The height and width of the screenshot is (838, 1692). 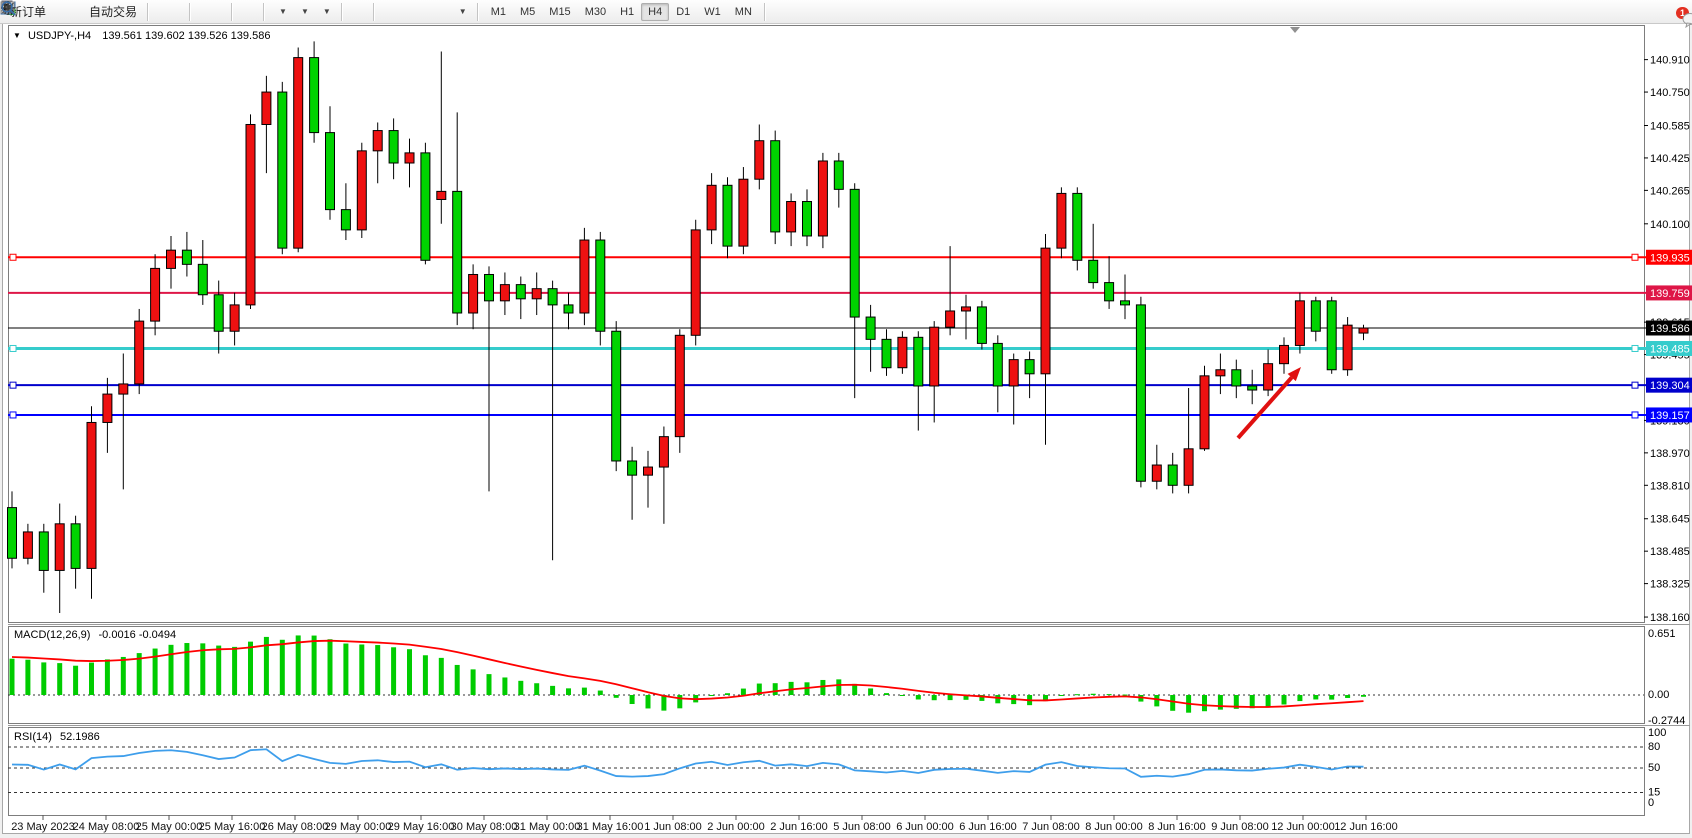 I want to click on periods-button: ▼, so click(x=157, y=12).